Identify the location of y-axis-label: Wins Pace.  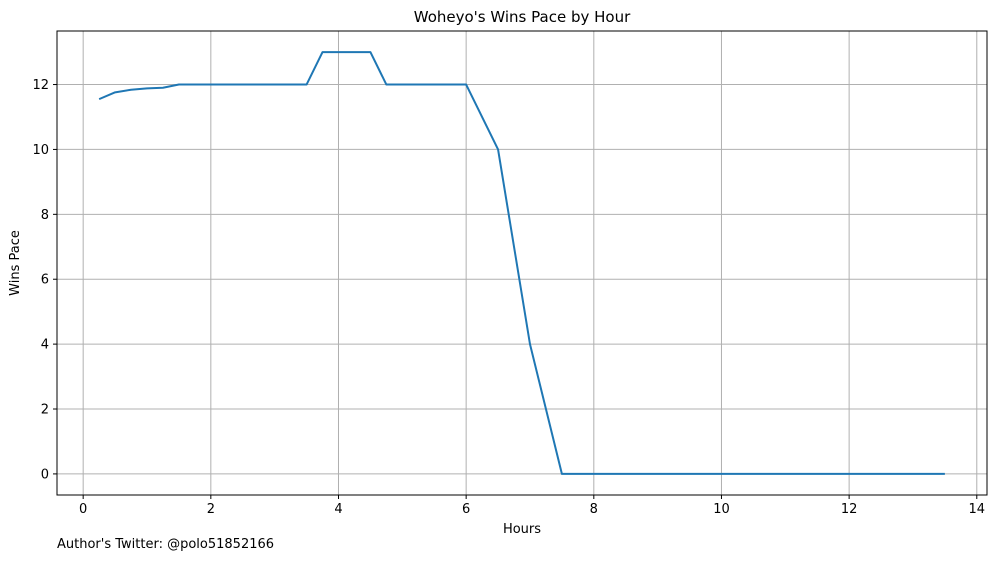
(15, 263).